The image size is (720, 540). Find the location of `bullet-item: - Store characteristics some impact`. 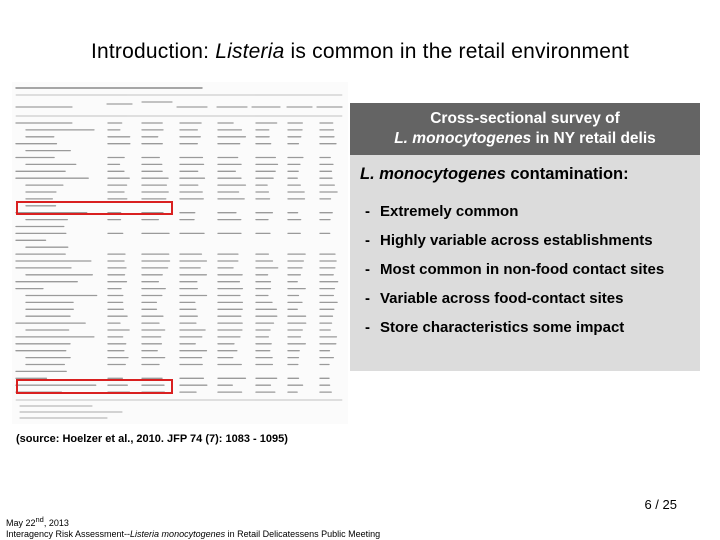

bullet-item: - Store characteristics some impact is located at coordinates (525, 330).